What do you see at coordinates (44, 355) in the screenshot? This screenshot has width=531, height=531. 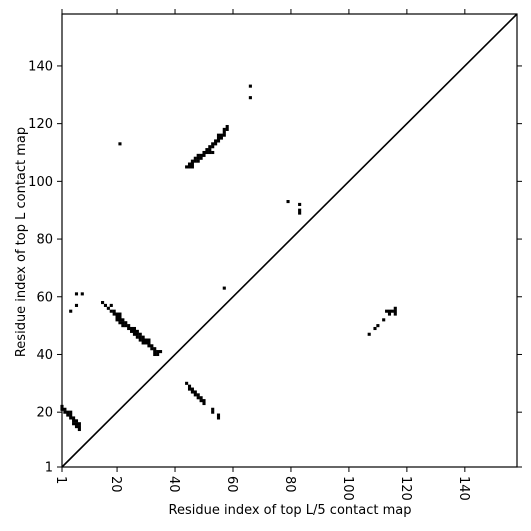 I see `y-tick-label: 40` at bounding box center [44, 355].